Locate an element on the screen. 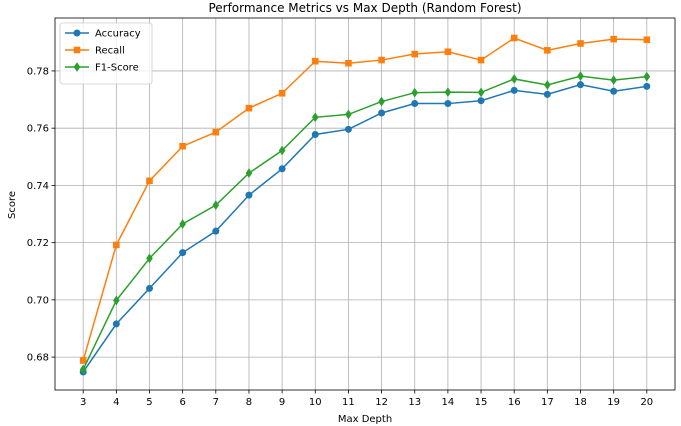 This screenshot has width=681, height=426. x-tick-label: 6 is located at coordinates (182, 402).